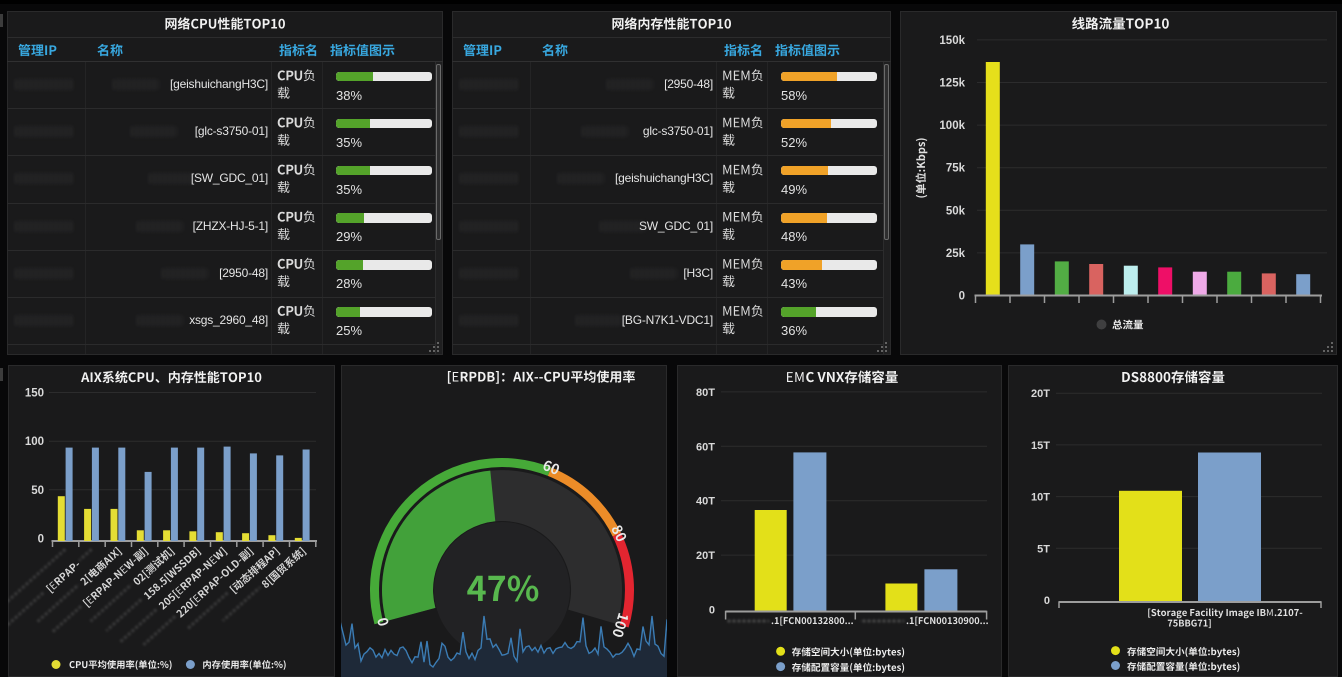 This screenshot has width=1342, height=677. Describe the element at coordinates (34, 394) in the screenshot. I see `svg-text: 150` at that location.